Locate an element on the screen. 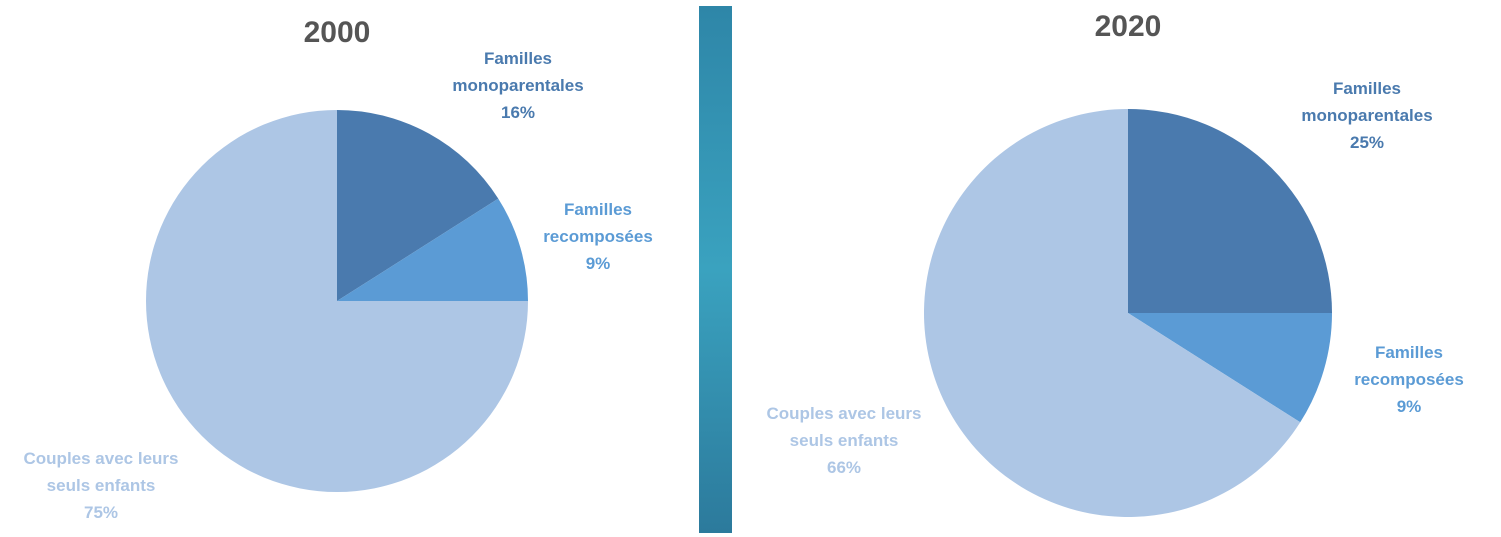 The image size is (1501, 537). slice-label-couples-2000: Couples avec leurs seuls enfants 75% is located at coordinates (101, 485).